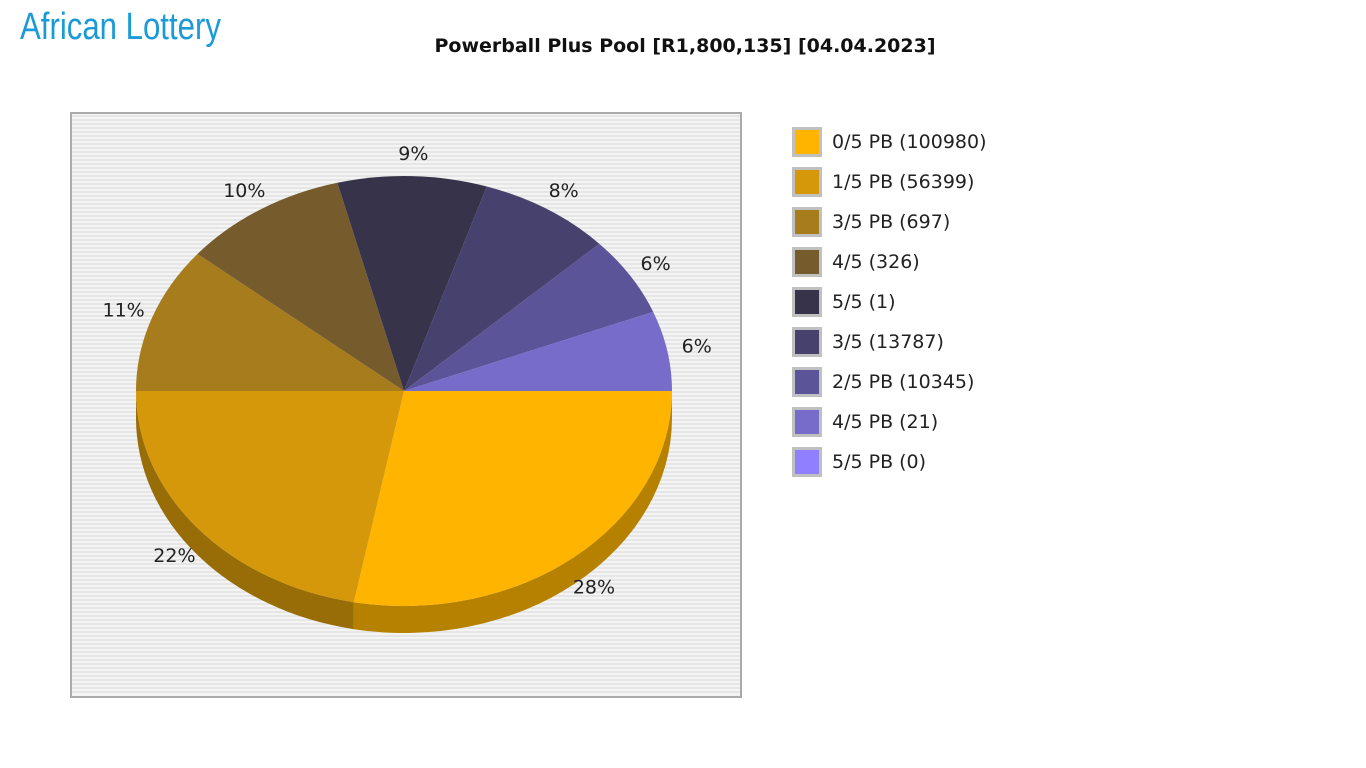 The image size is (1366, 768). I want to click on legend-label: 5/5 PB (0), so click(879, 462).